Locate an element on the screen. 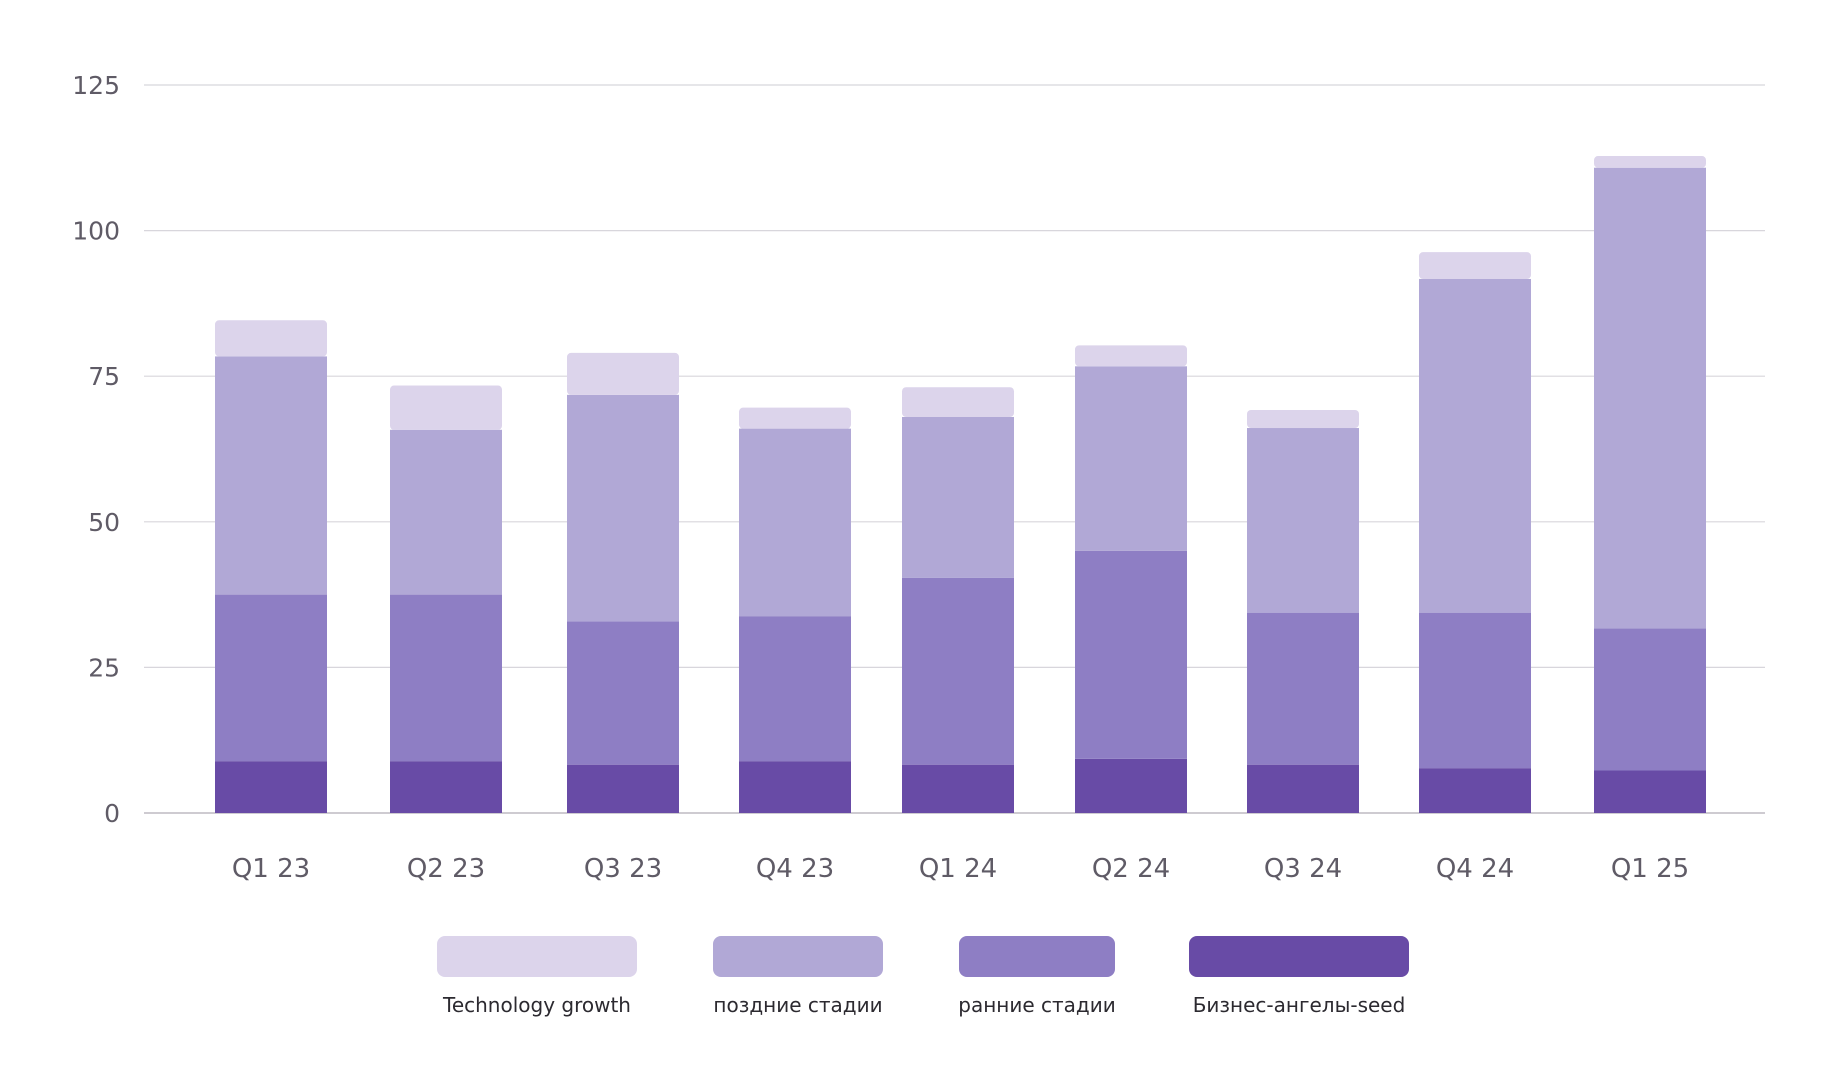 This screenshot has width=1827, height=1083. legend-label: ранние стадии is located at coordinates (1037, 1005).